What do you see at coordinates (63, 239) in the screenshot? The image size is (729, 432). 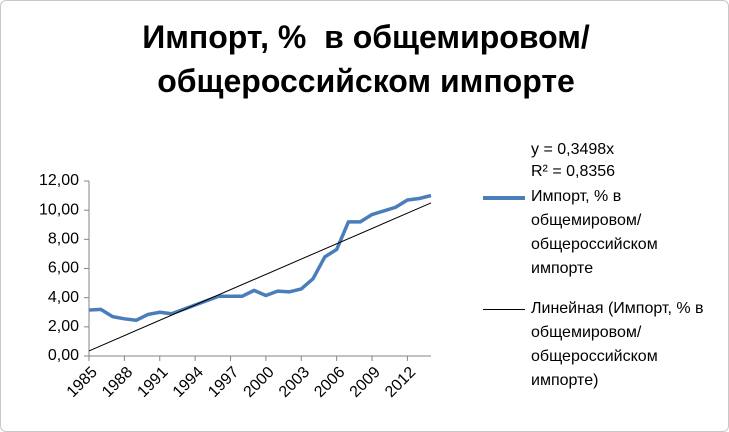 I see `y-tick-label: 8,00` at bounding box center [63, 239].